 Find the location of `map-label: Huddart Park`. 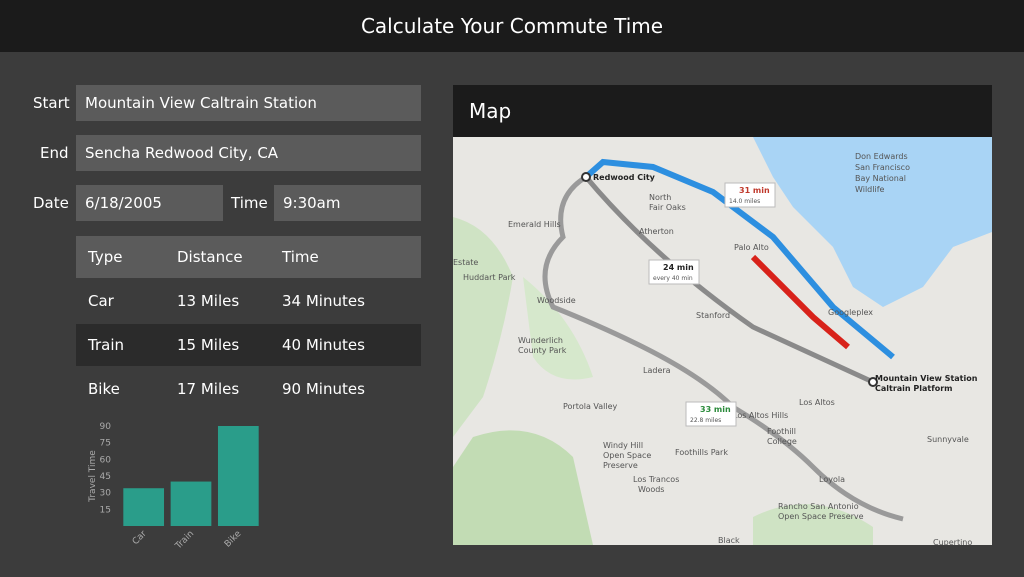

map-label: Huddart Park is located at coordinates (489, 277).